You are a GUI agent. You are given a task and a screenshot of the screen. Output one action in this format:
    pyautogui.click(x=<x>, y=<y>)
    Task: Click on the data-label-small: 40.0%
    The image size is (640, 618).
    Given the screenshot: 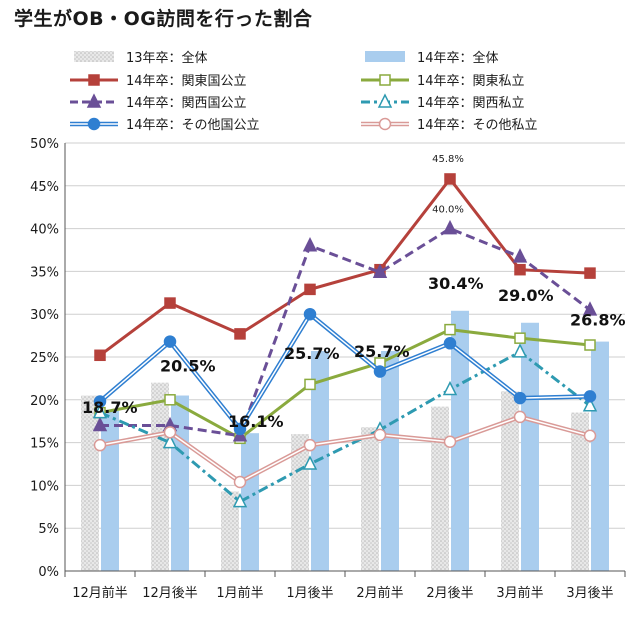 What is the action you would take?
    pyautogui.click(x=448, y=210)
    